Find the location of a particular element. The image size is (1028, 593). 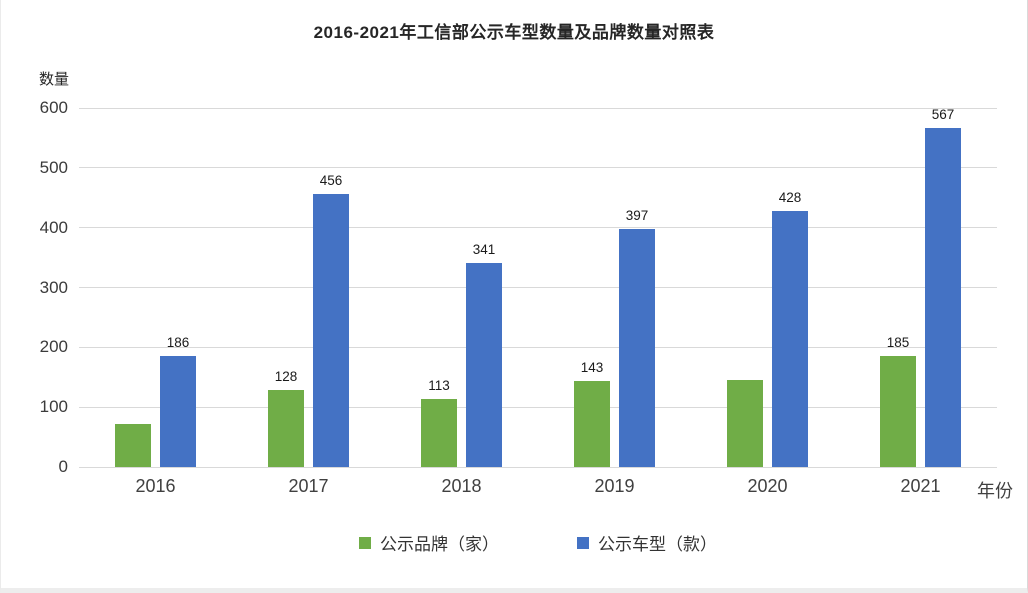

y-tick-label-600: 600 is located at coordinates (53, 107).